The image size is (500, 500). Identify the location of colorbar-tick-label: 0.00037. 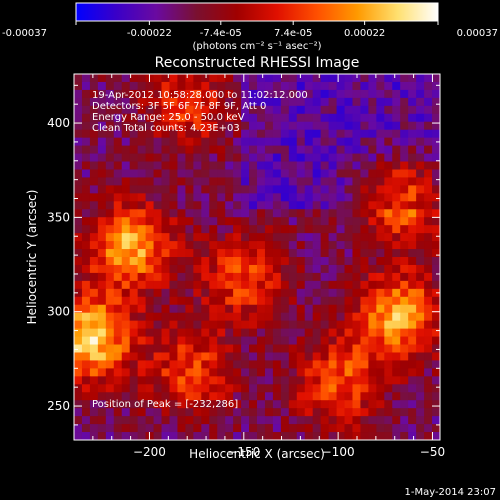
(477, 33).